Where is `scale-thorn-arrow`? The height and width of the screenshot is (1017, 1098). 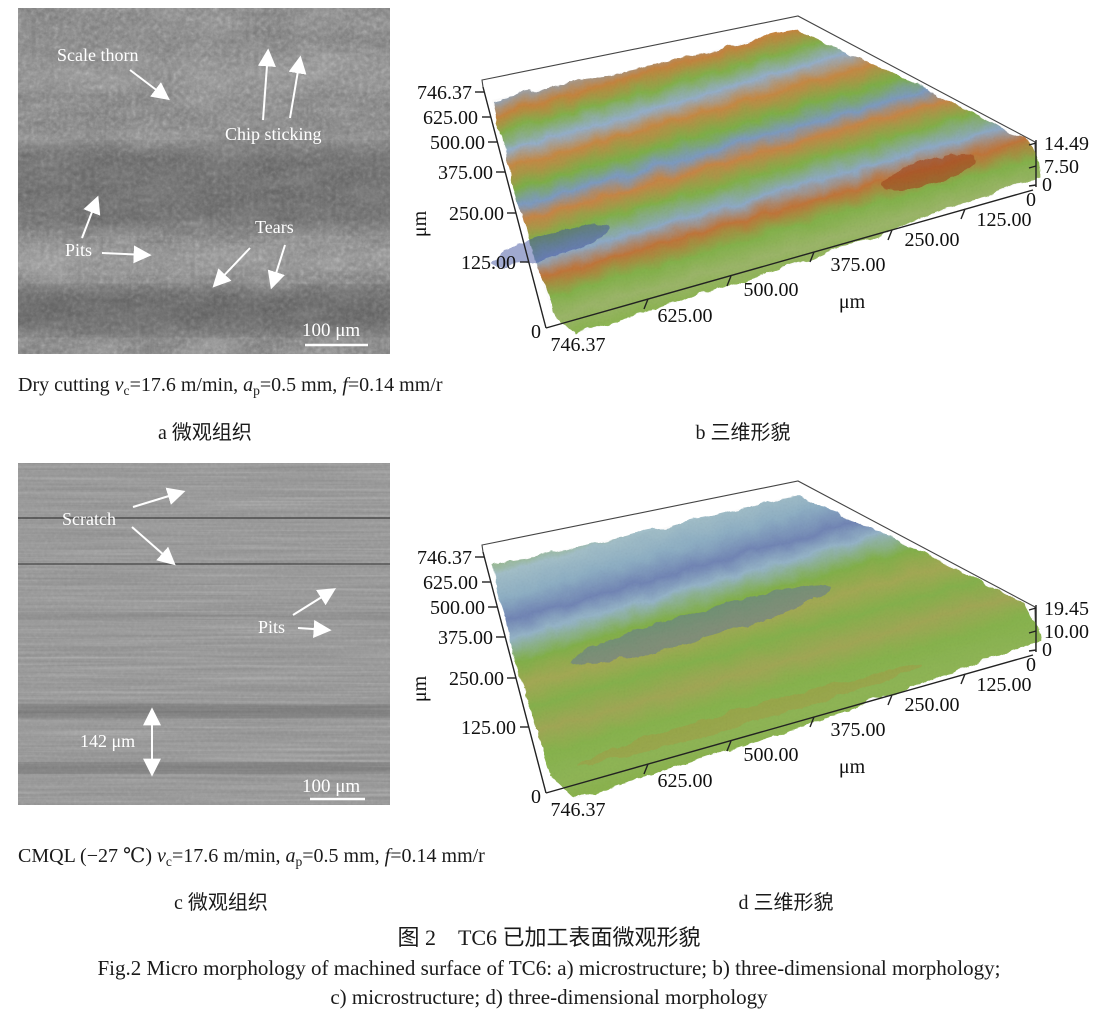
scale-thorn-arrow is located at coordinates (149, 85).